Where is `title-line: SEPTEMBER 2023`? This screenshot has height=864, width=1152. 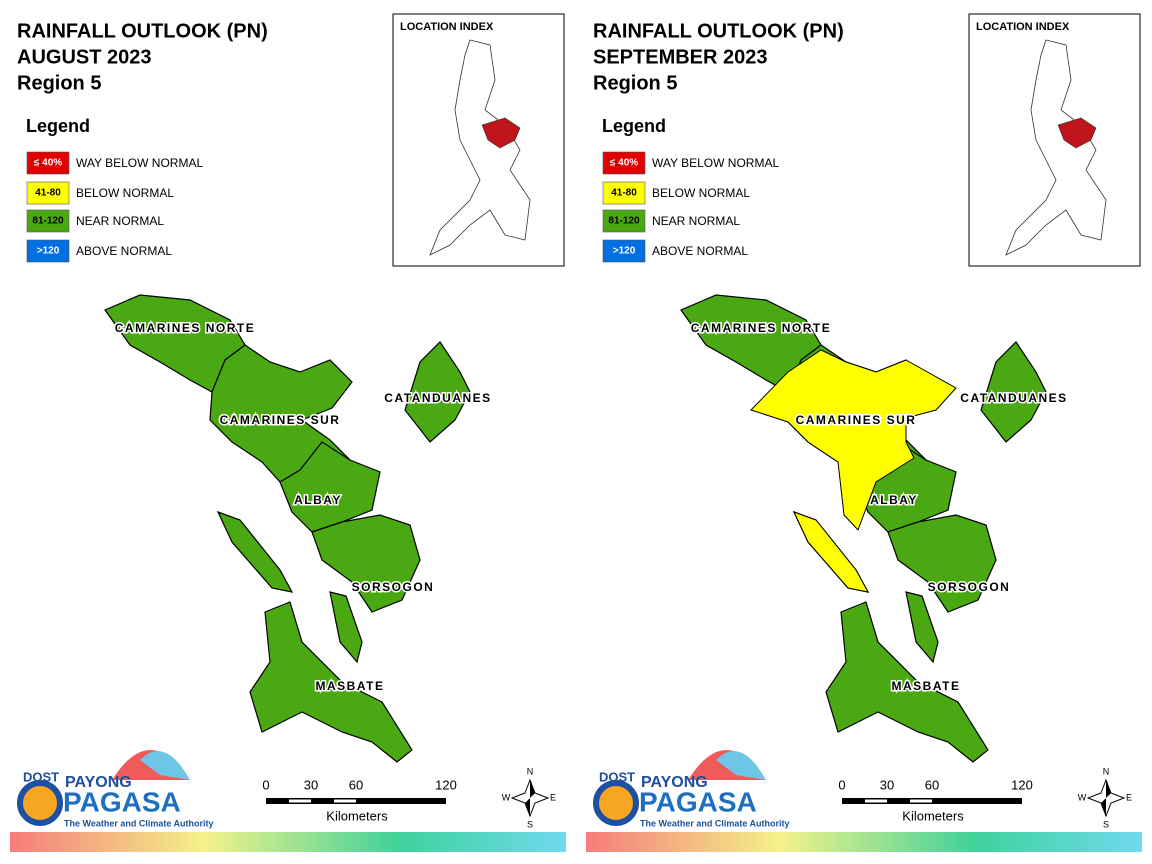
title-line: SEPTEMBER 2023 is located at coordinates (680, 57).